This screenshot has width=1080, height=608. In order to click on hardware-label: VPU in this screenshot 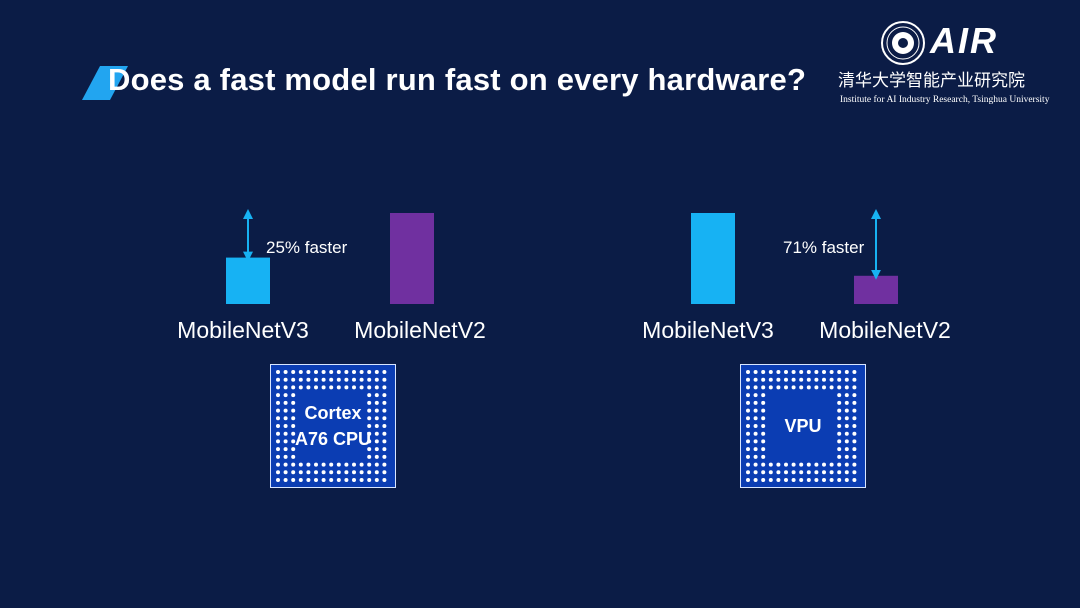, I will do `click(803, 426)`.